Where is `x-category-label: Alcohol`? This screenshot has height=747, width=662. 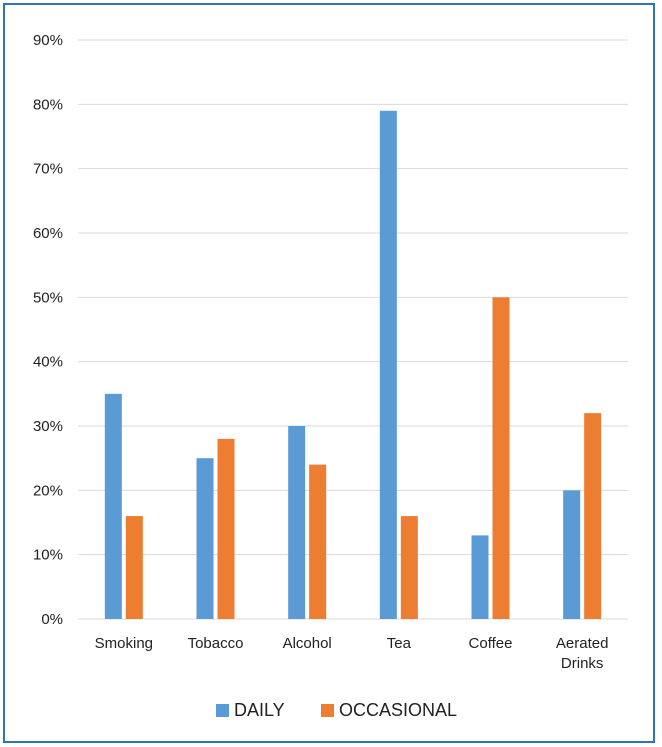 x-category-label: Alcohol is located at coordinates (307, 643).